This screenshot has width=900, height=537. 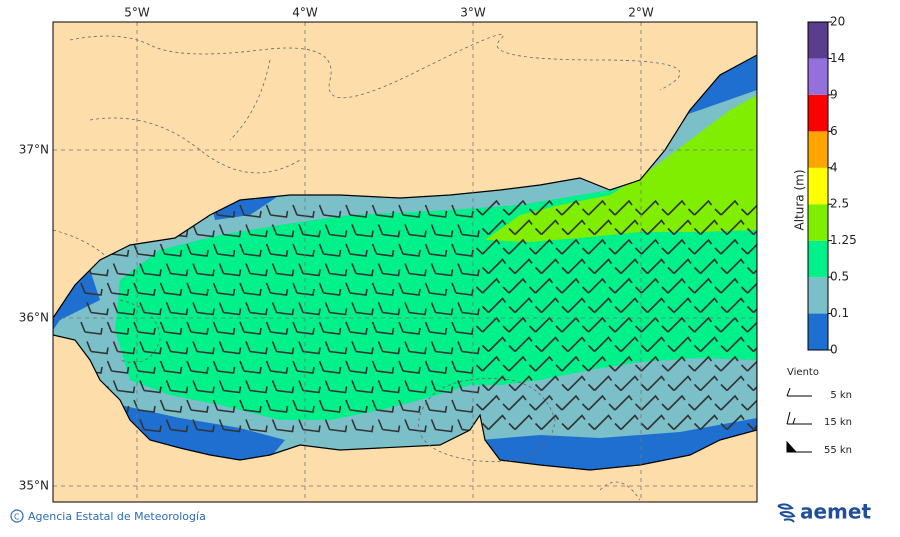 I want to click on copyright-icon, so click(x=17, y=516).